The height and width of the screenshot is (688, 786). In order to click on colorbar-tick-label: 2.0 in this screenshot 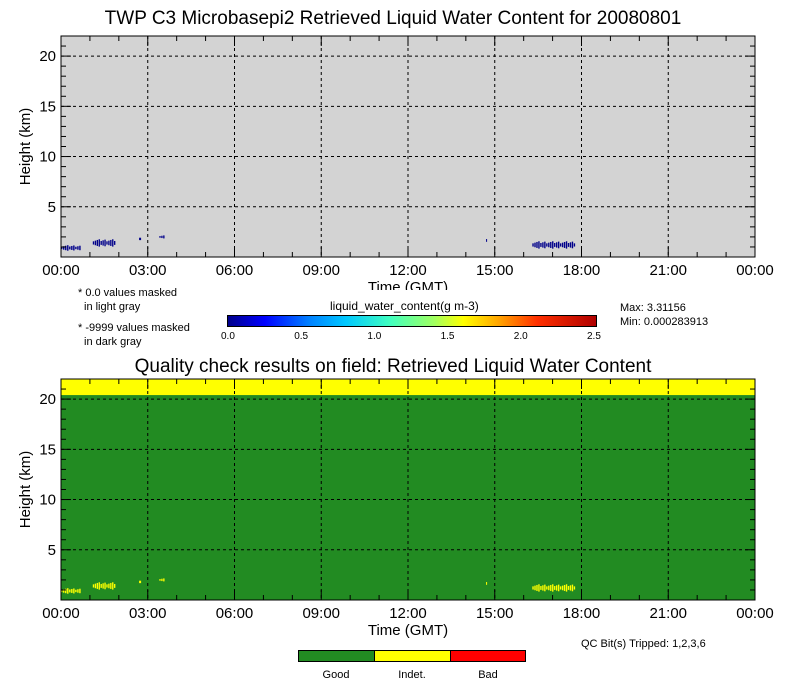, I will do `click(520, 336)`.